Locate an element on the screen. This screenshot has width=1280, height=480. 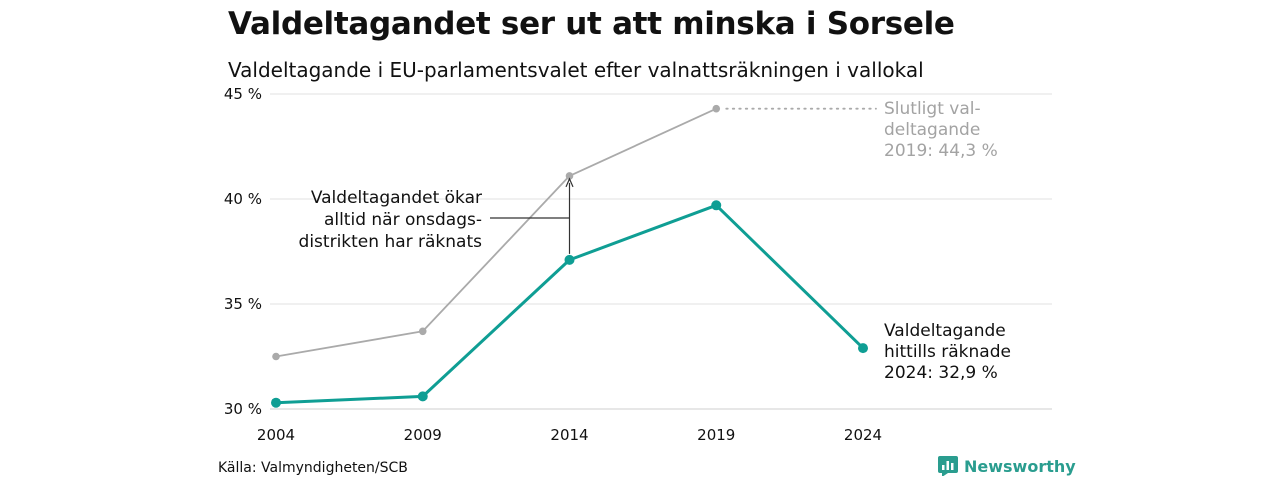
wednesday-note: distrikten har räknats is located at coordinates (391, 242).